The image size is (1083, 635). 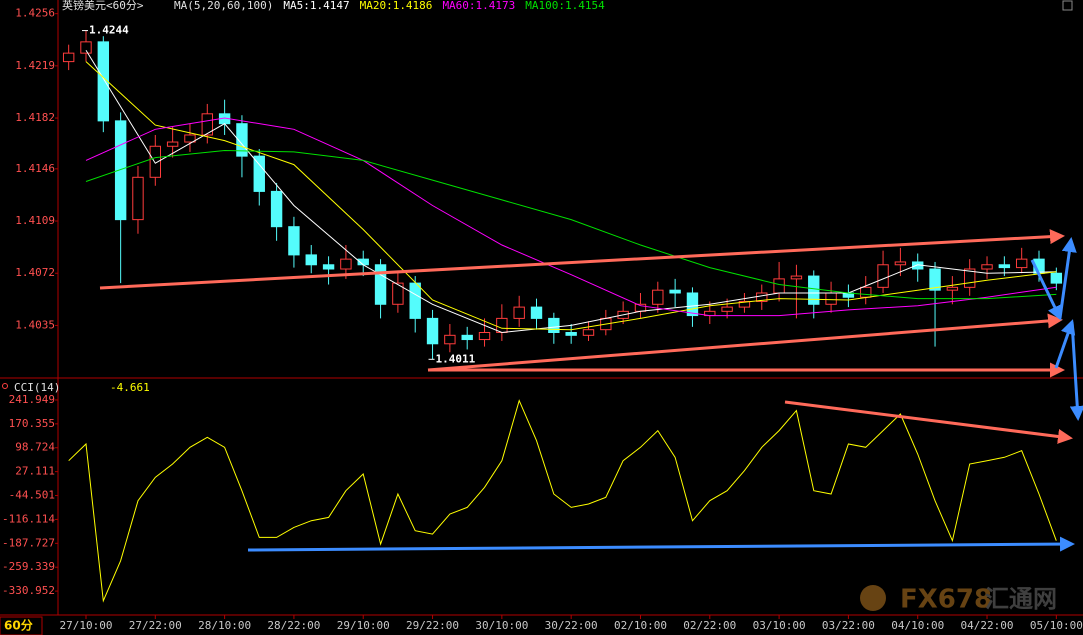 What do you see at coordinates (32, 399) in the screenshot?
I see `y-tick-label: 241.949` at bounding box center [32, 399].